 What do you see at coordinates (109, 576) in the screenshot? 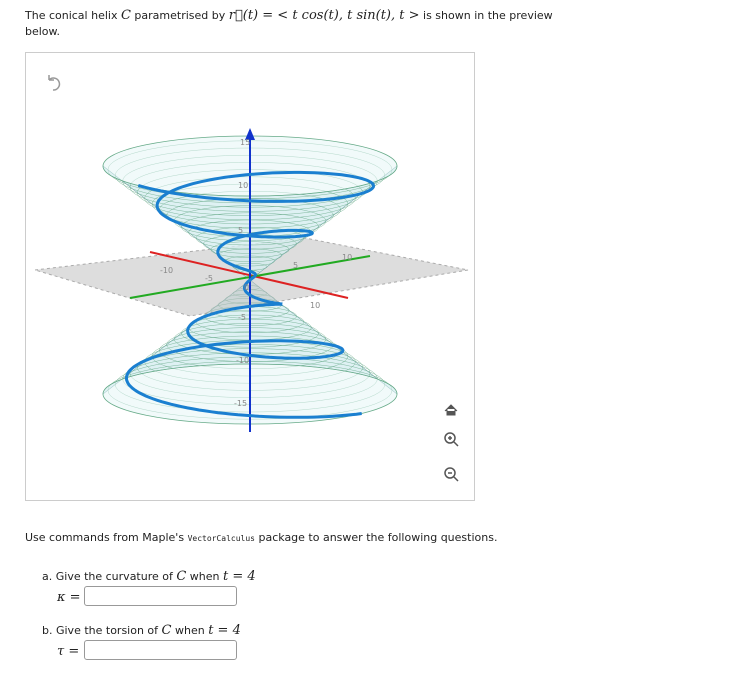
I see `question-text: a. Give the curvature of` at bounding box center [109, 576].